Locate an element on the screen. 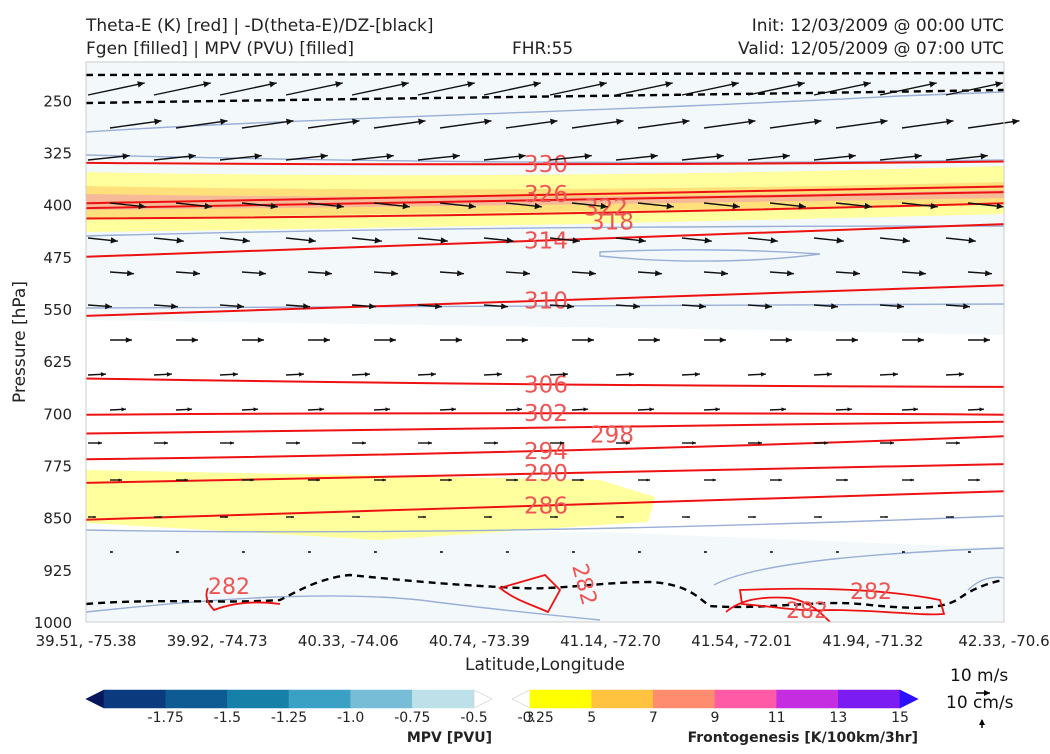 The image size is (1050, 754). vector-key-vertical-arrowhead is located at coordinates (982, 722).